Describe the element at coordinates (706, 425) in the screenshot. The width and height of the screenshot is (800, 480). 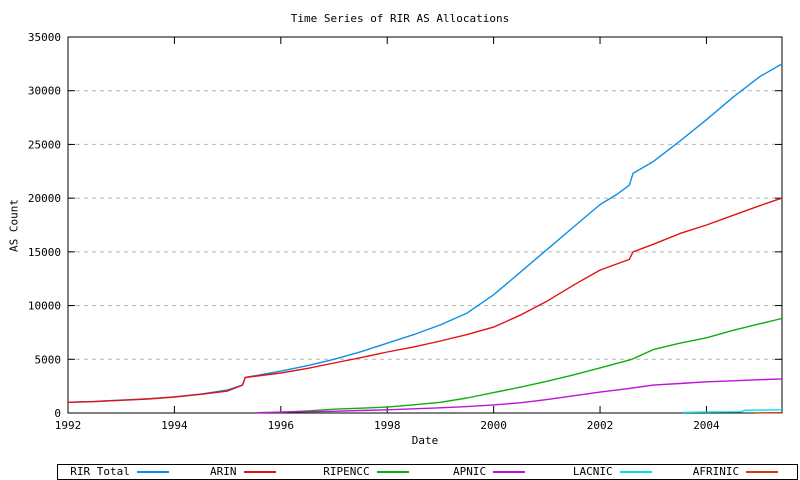
I see `x-tick-label: 2004` at that location.